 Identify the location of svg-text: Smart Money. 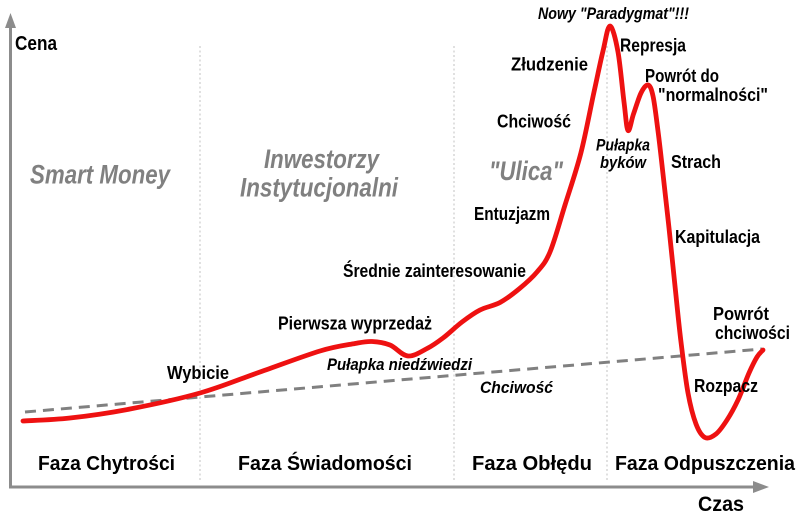
(101, 175).